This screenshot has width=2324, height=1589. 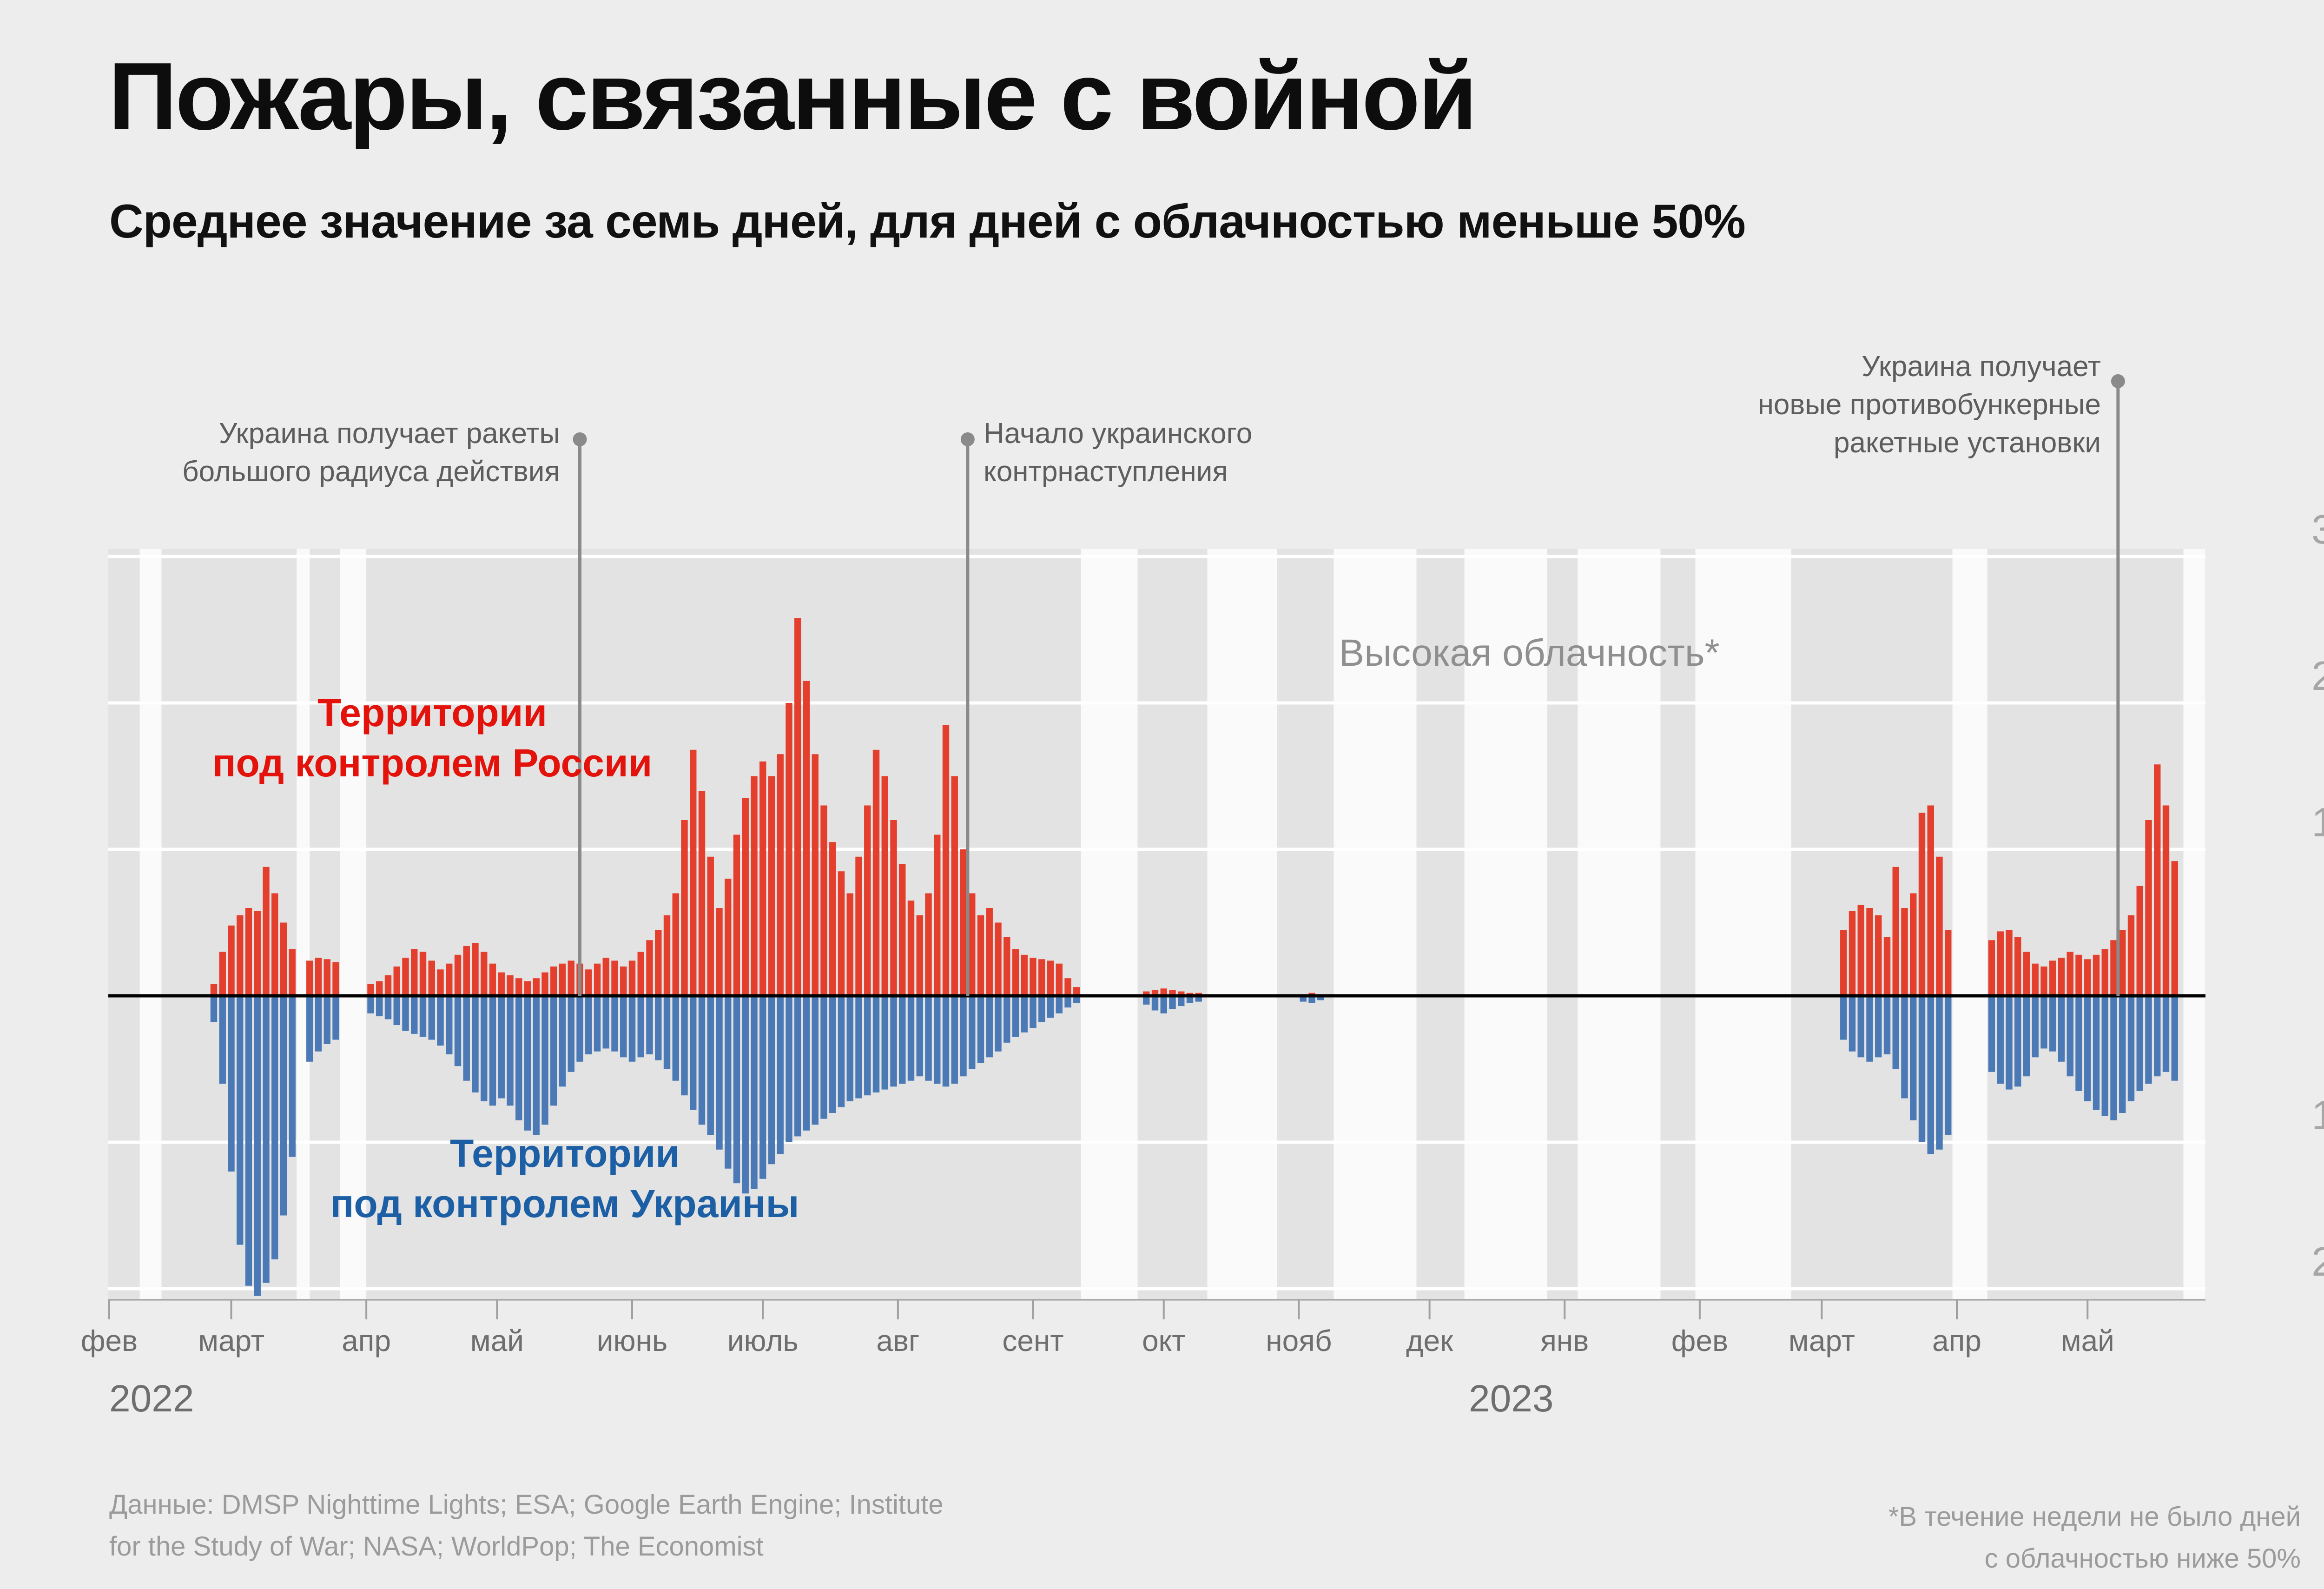 What do you see at coordinates (497, 1340) in the screenshot?
I see `month-label: май` at bounding box center [497, 1340].